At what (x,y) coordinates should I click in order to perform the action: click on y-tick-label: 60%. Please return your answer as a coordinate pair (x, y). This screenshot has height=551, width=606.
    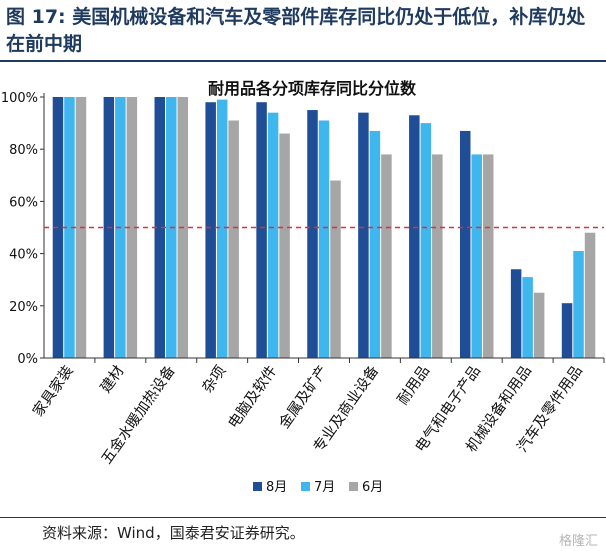
    Looking at the image, I should click on (23, 202).